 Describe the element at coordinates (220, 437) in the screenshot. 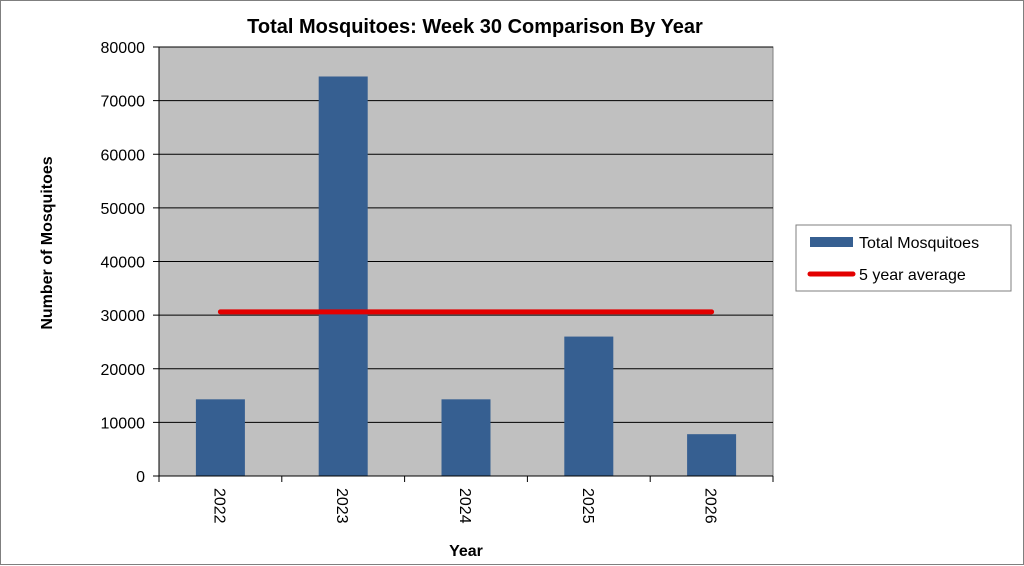

I see `bar-2022` at that location.